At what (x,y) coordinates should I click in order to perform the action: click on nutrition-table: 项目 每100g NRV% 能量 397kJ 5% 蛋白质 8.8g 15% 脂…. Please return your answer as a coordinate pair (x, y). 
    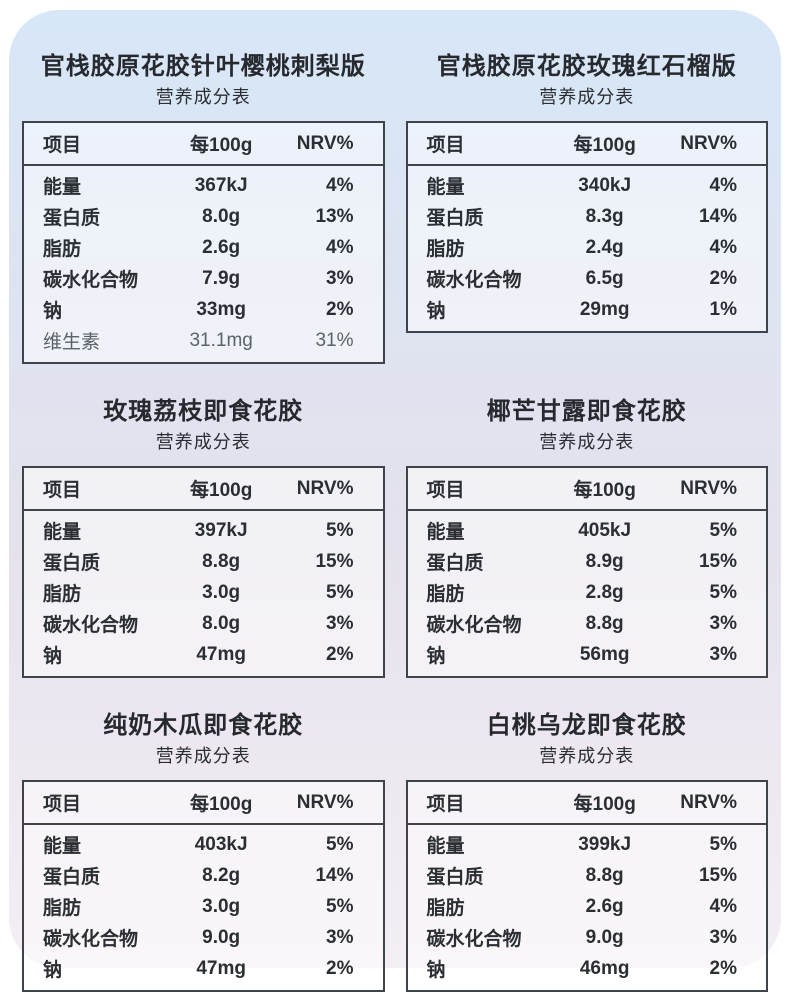
    Looking at the image, I should click on (203, 572).